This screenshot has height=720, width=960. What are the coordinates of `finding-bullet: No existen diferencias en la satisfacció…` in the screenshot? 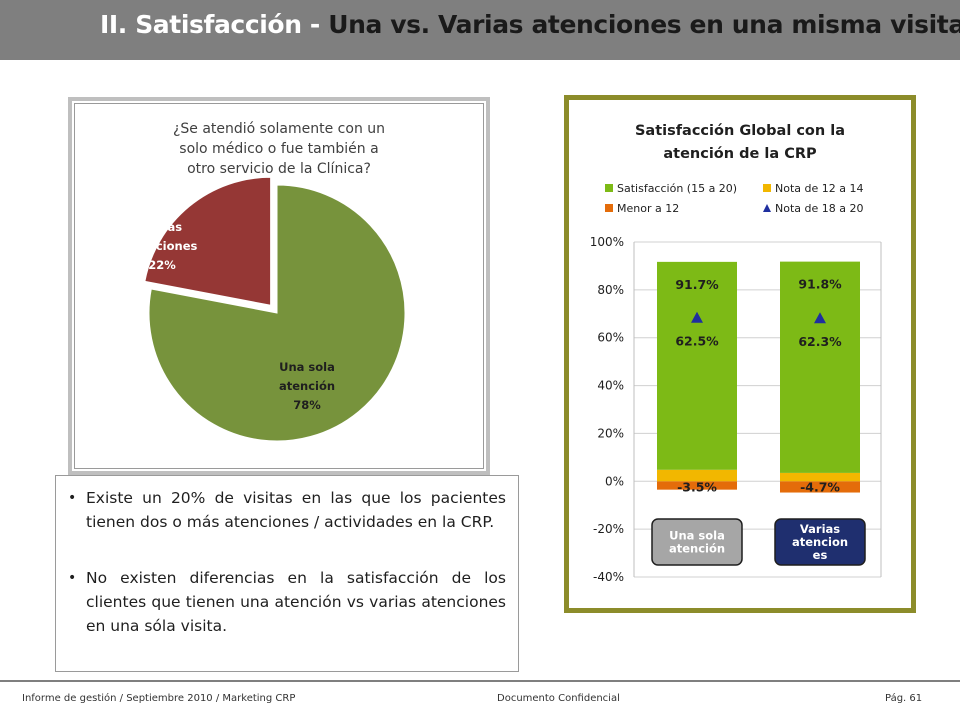 It's located at (287, 602).